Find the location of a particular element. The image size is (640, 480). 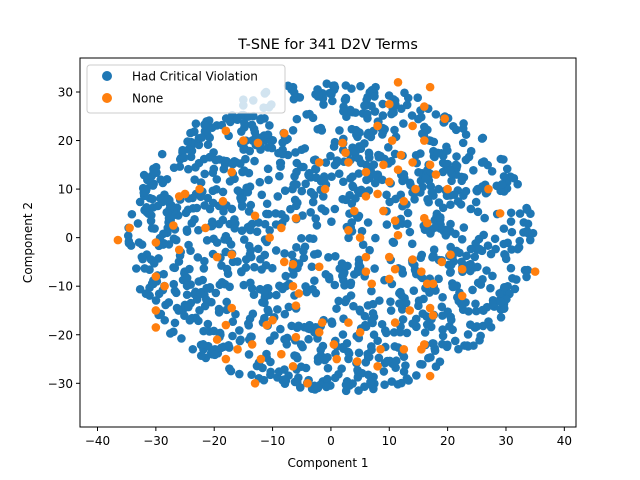

y-tick-label: 0 is located at coordinates (69, 238).